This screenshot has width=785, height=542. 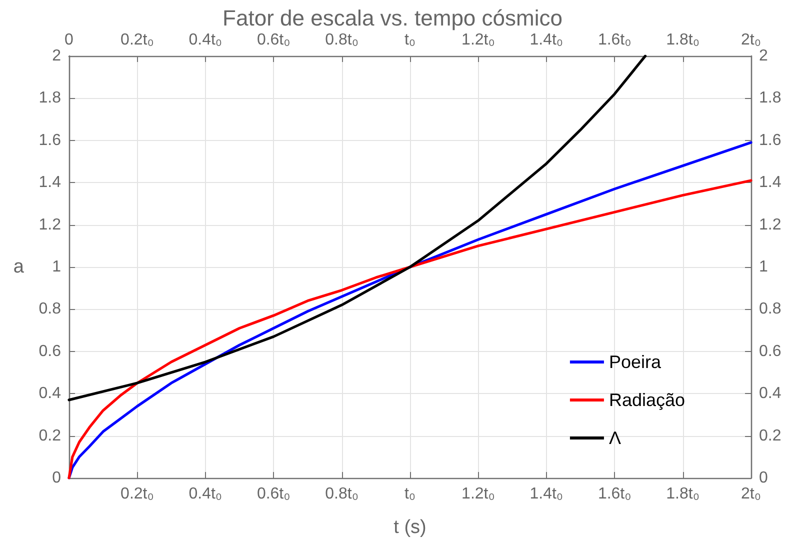 I want to click on x-tick-label: 1.8t₀, so click(x=683, y=494).